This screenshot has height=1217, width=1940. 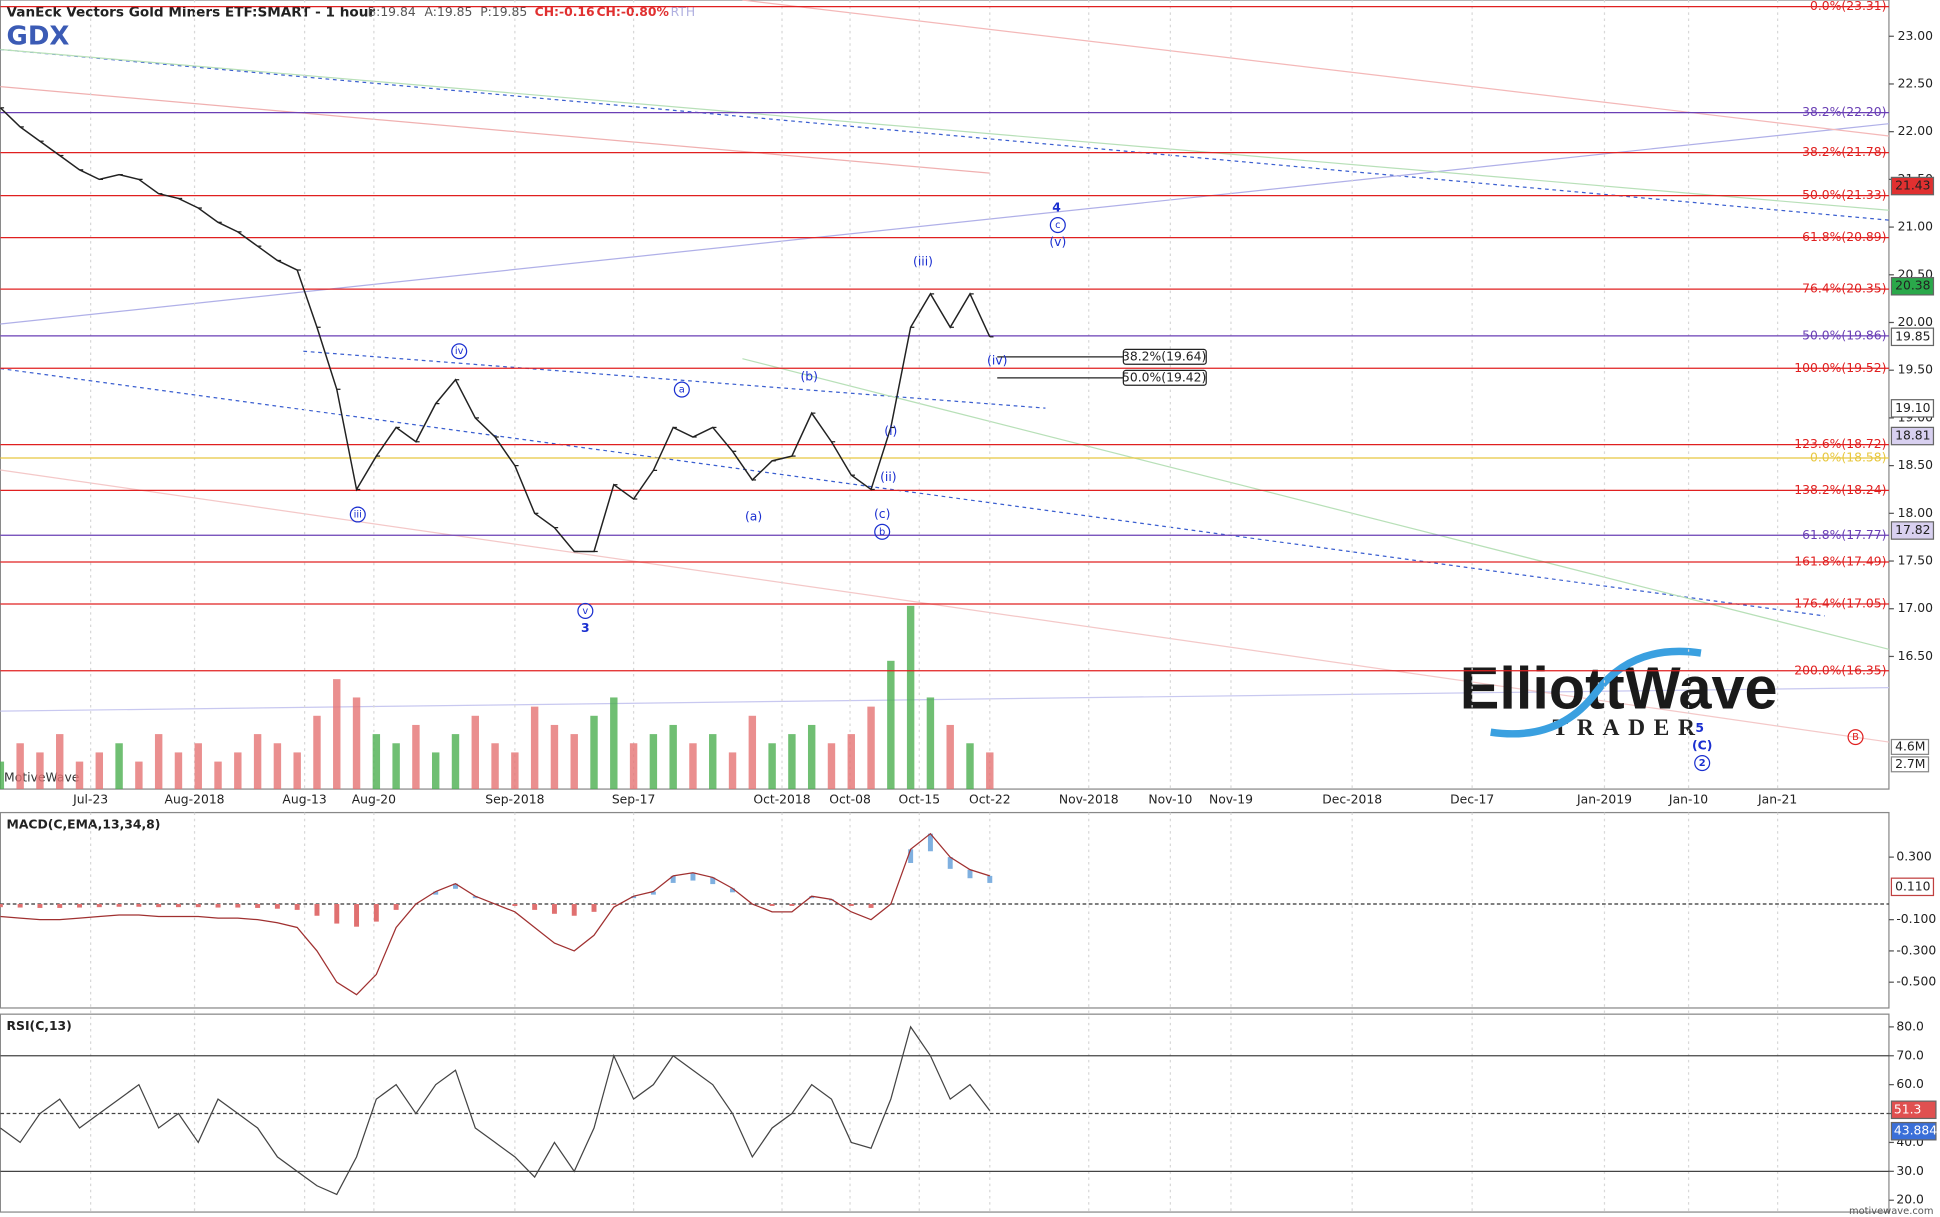 What do you see at coordinates (1916, 513) in the screenshot?
I see `y-tick-label: 18.00` at bounding box center [1916, 513].